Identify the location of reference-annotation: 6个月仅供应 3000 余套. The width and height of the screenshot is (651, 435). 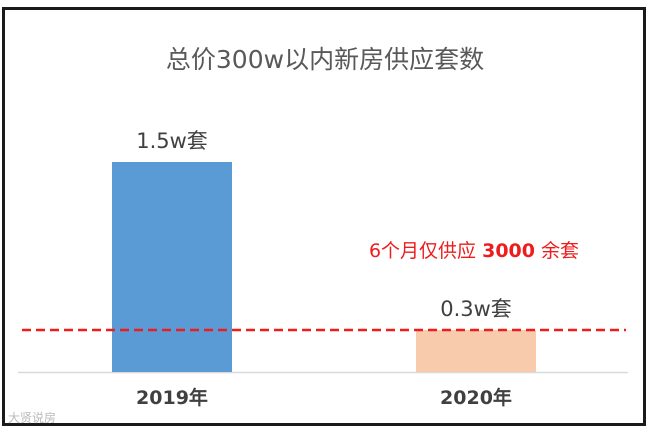
(474, 251).